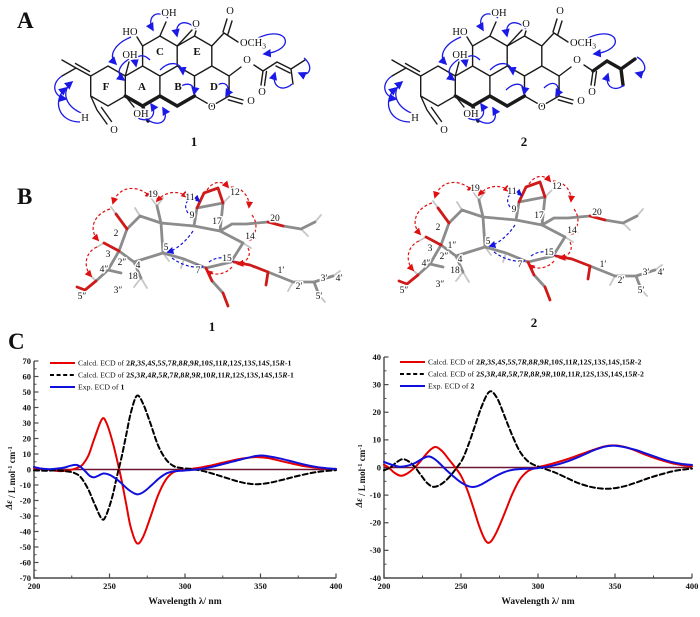 The image size is (700, 617). Describe the element at coordinates (451, 386) in the screenshot. I see `legend-entry: Exp. ECD of 2` at that location.